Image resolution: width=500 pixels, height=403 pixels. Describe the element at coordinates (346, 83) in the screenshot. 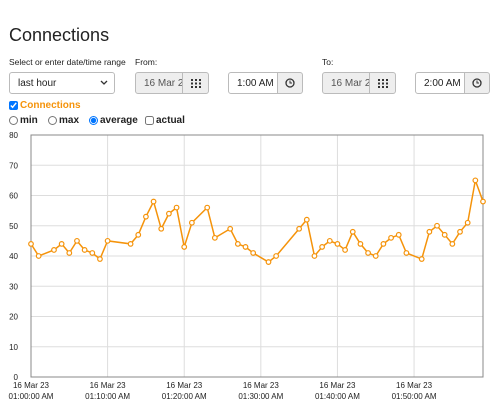

I see `to-date-input: 16 Mar 23` at that location.